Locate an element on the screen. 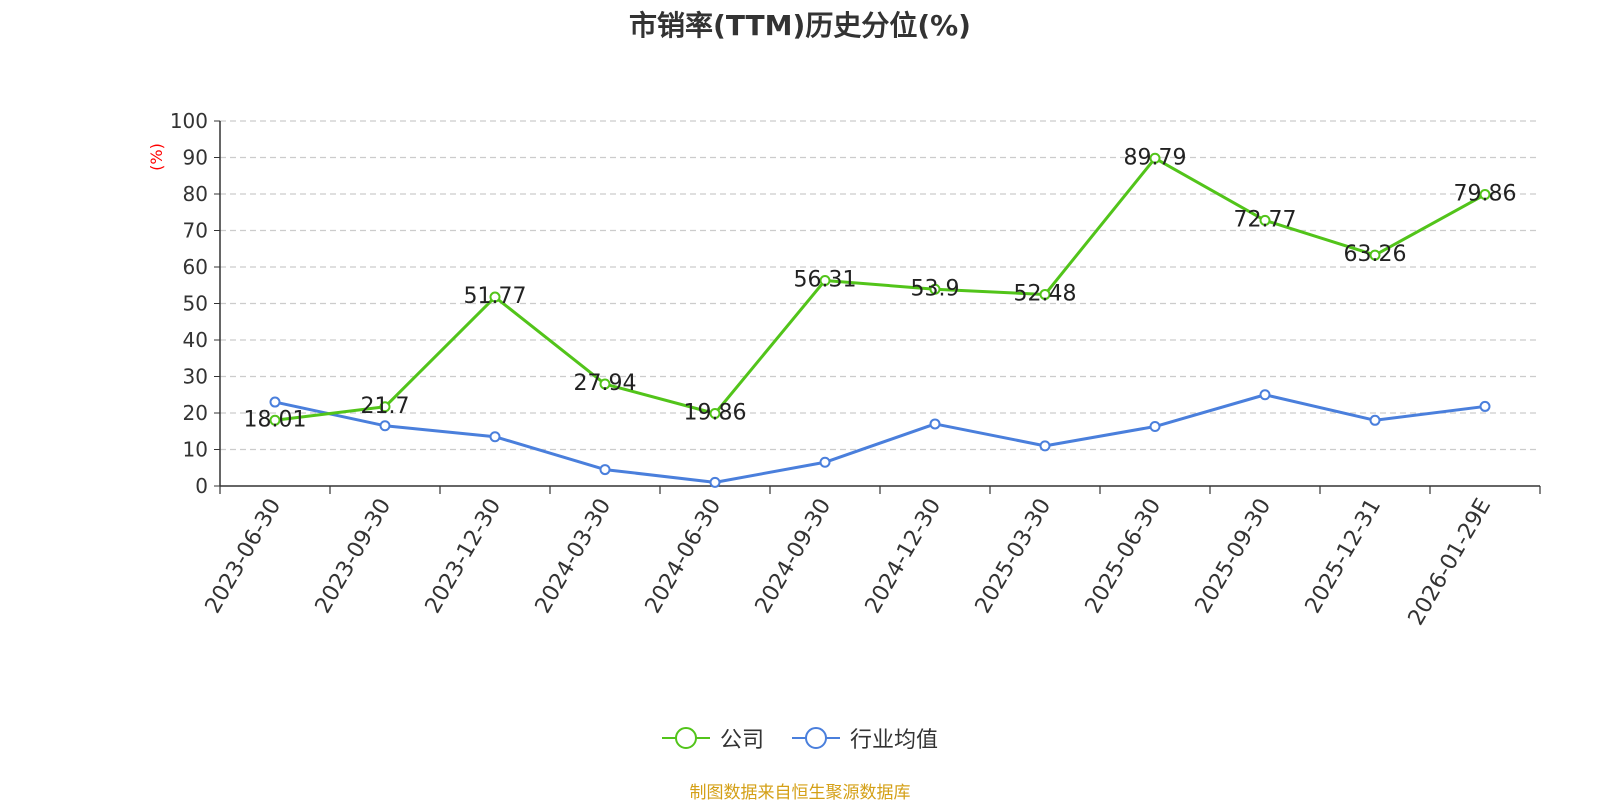 The height and width of the screenshot is (803, 1600). y-tick-label: 40 is located at coordinates (195, 340).